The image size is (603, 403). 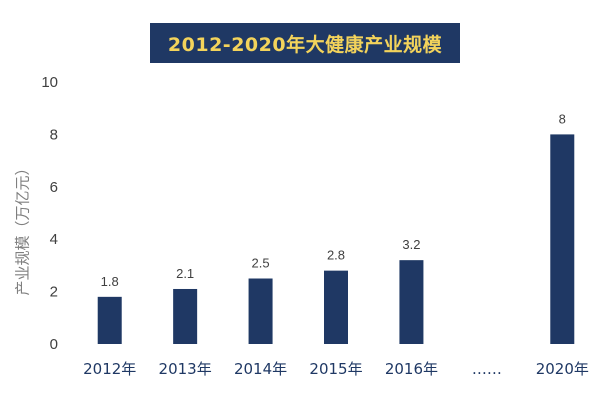 I want to click on x-tick-label-3: 2015年, so click(x=335, y=369).